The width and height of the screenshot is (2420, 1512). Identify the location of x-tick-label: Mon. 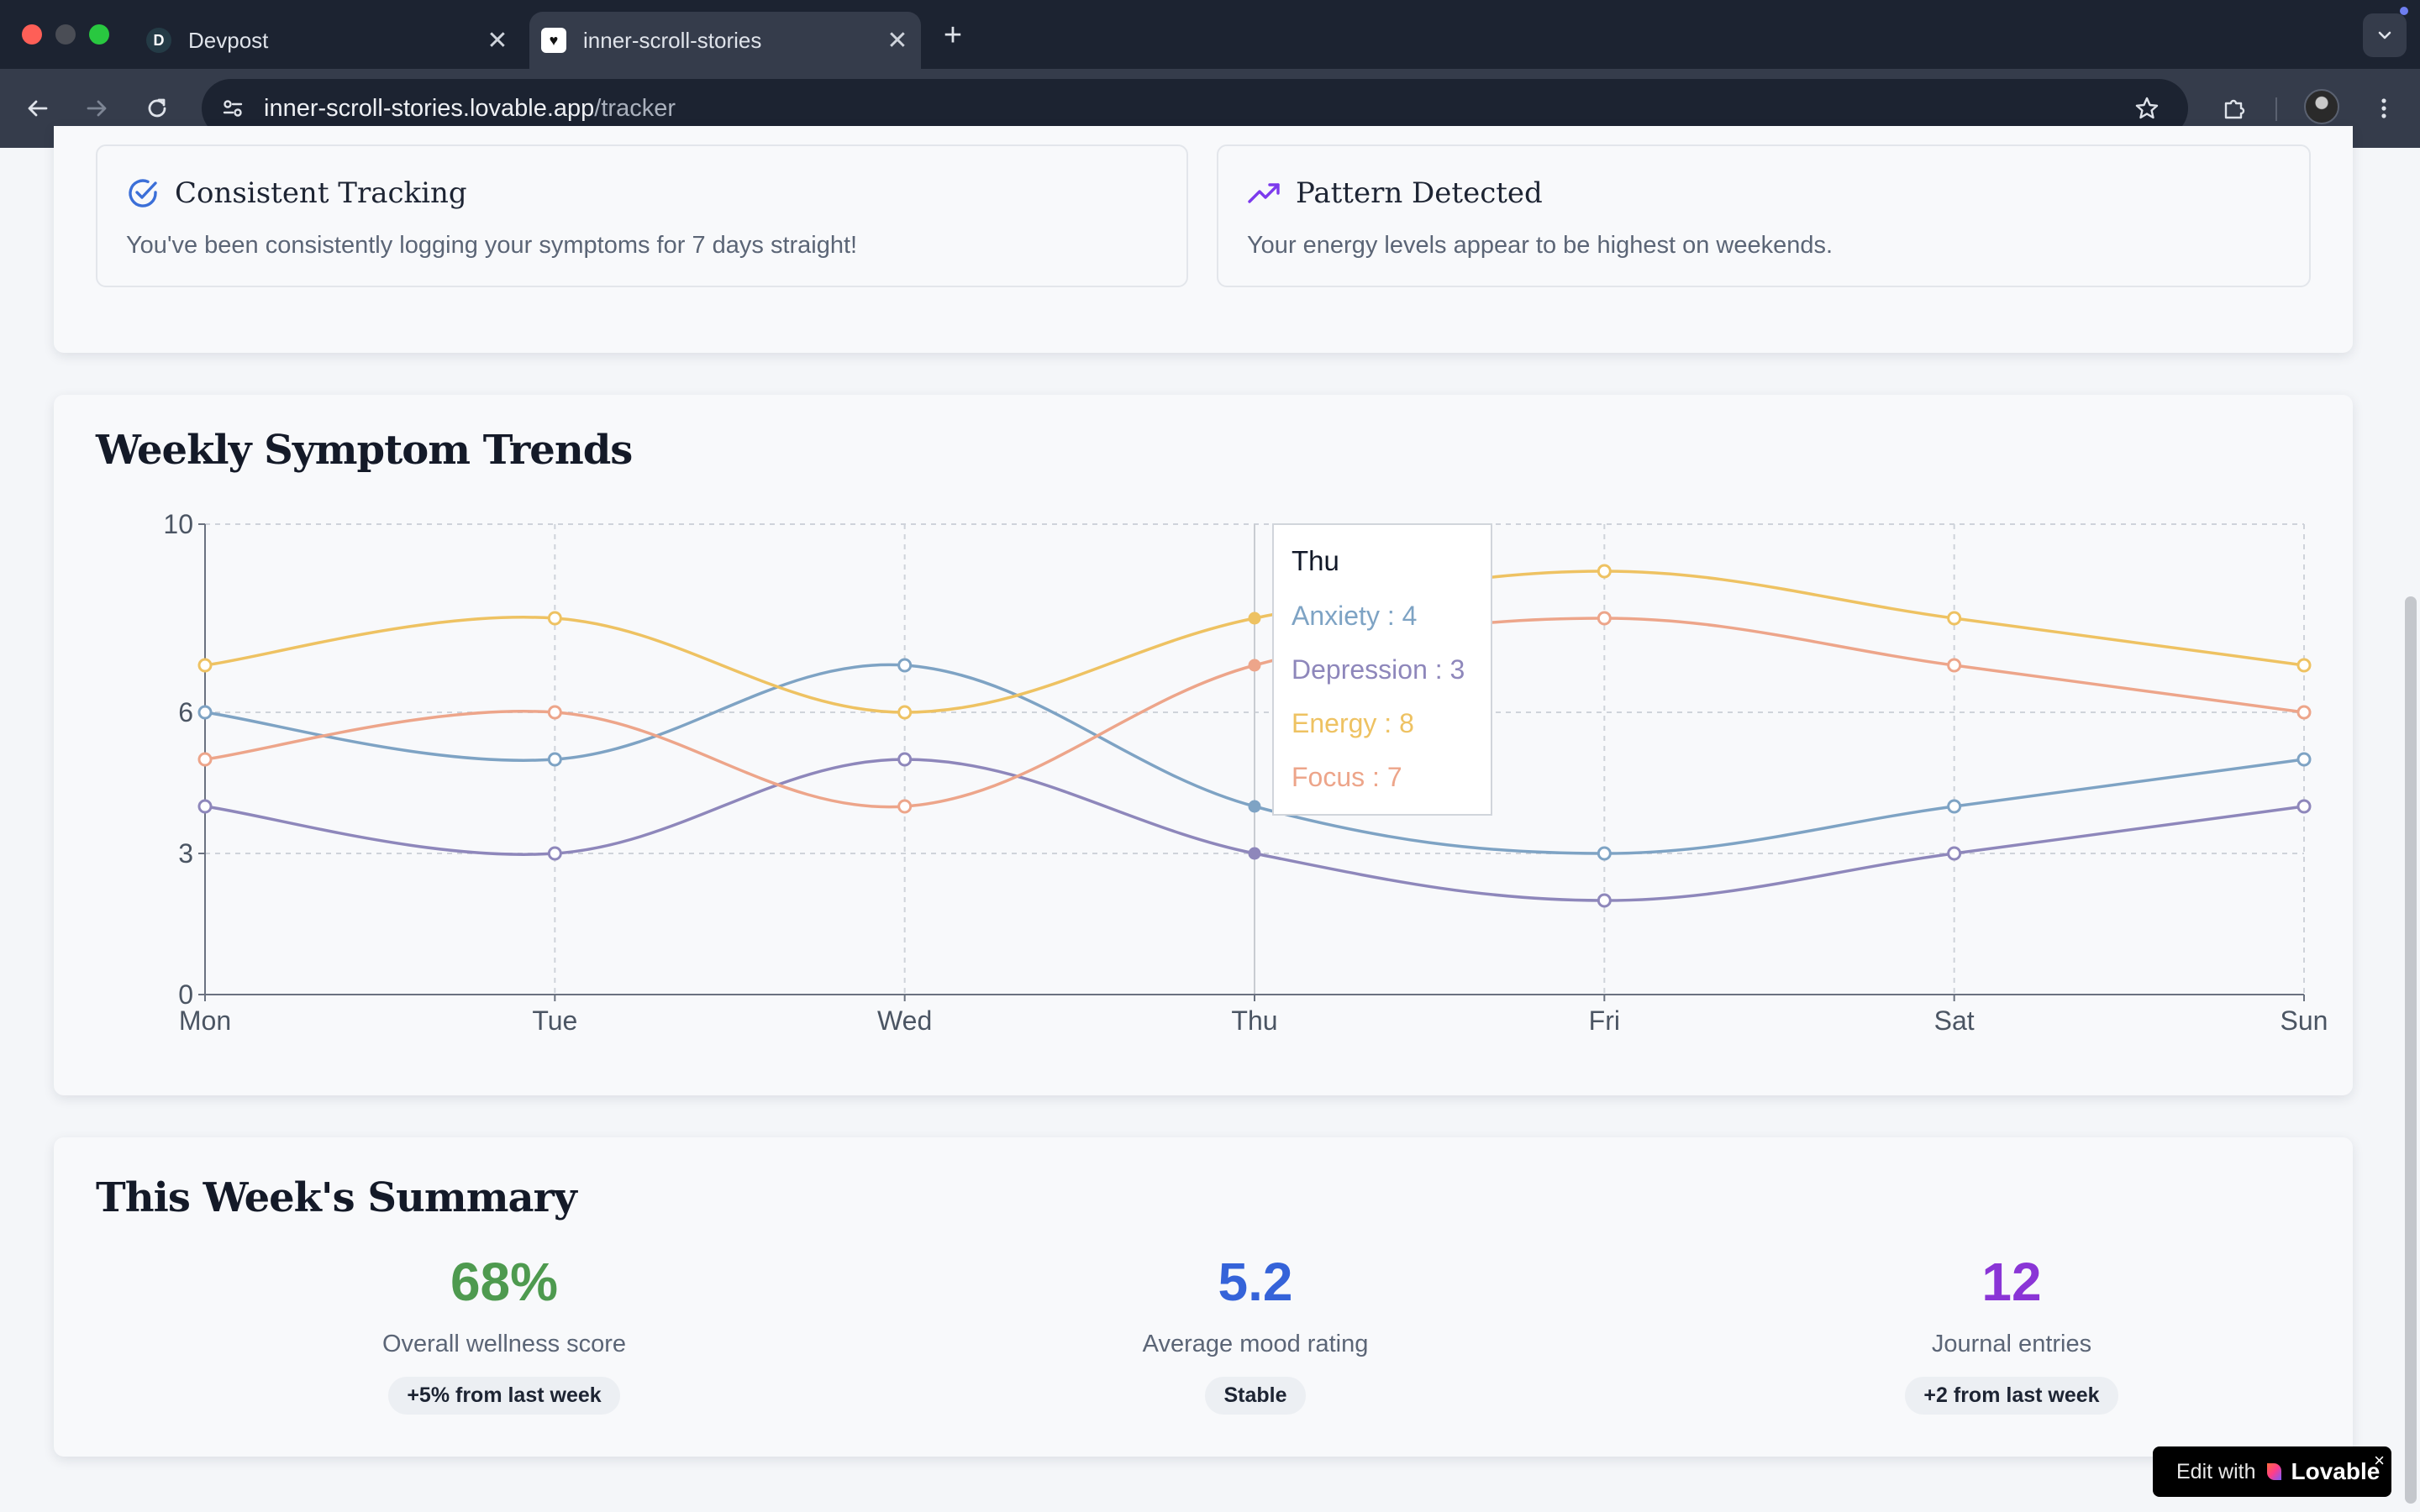
(205, 1020).